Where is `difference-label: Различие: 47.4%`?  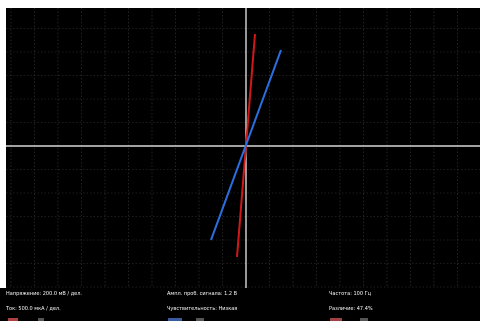
difference-label: Различие: 47.4% is located at coordinates (351, 309).